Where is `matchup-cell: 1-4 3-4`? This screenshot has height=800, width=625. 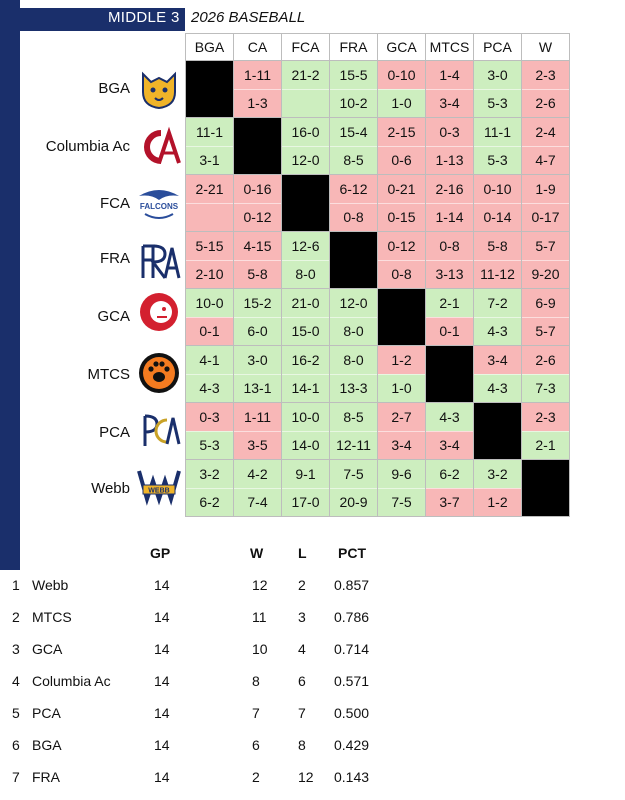 matchup-cell: 1-4 3-4 is located at coordinates (449, 89).